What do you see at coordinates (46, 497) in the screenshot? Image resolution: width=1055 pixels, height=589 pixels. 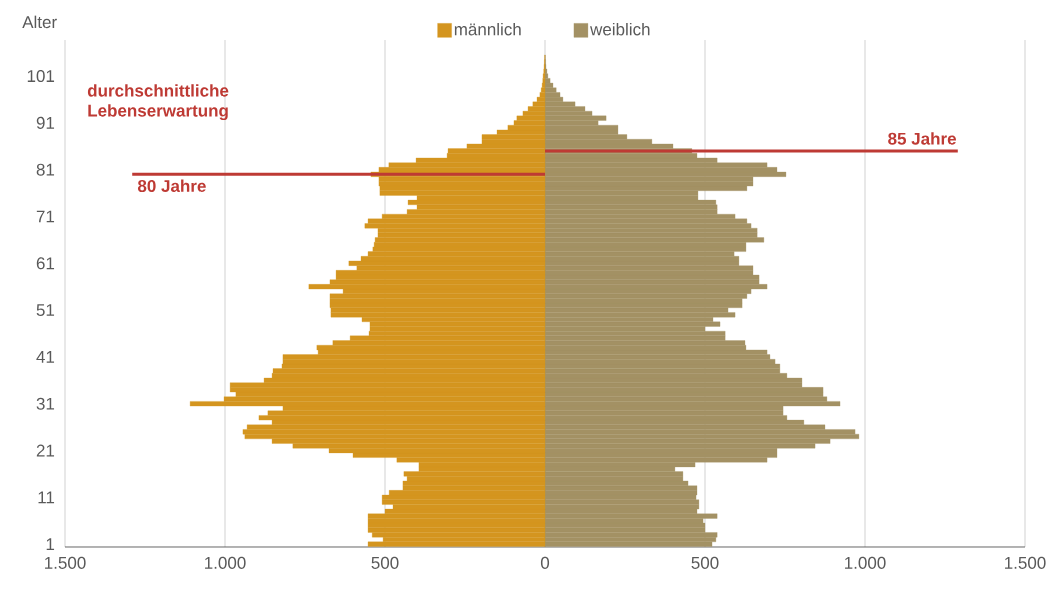 I see `y-tick-label: 11` at bounding box center [46, 497].